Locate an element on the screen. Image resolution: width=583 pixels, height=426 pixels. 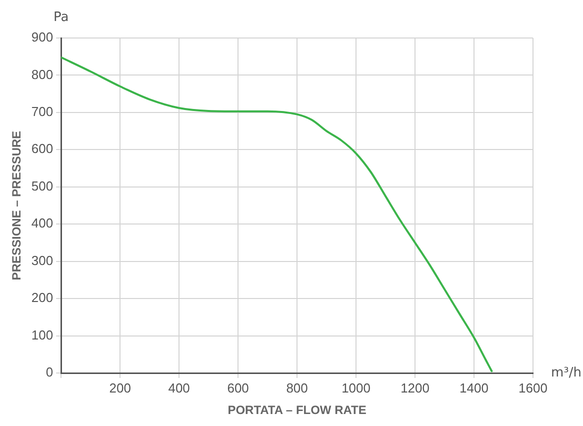
y-tick-label: 100 is located at coordinates (42, 334).